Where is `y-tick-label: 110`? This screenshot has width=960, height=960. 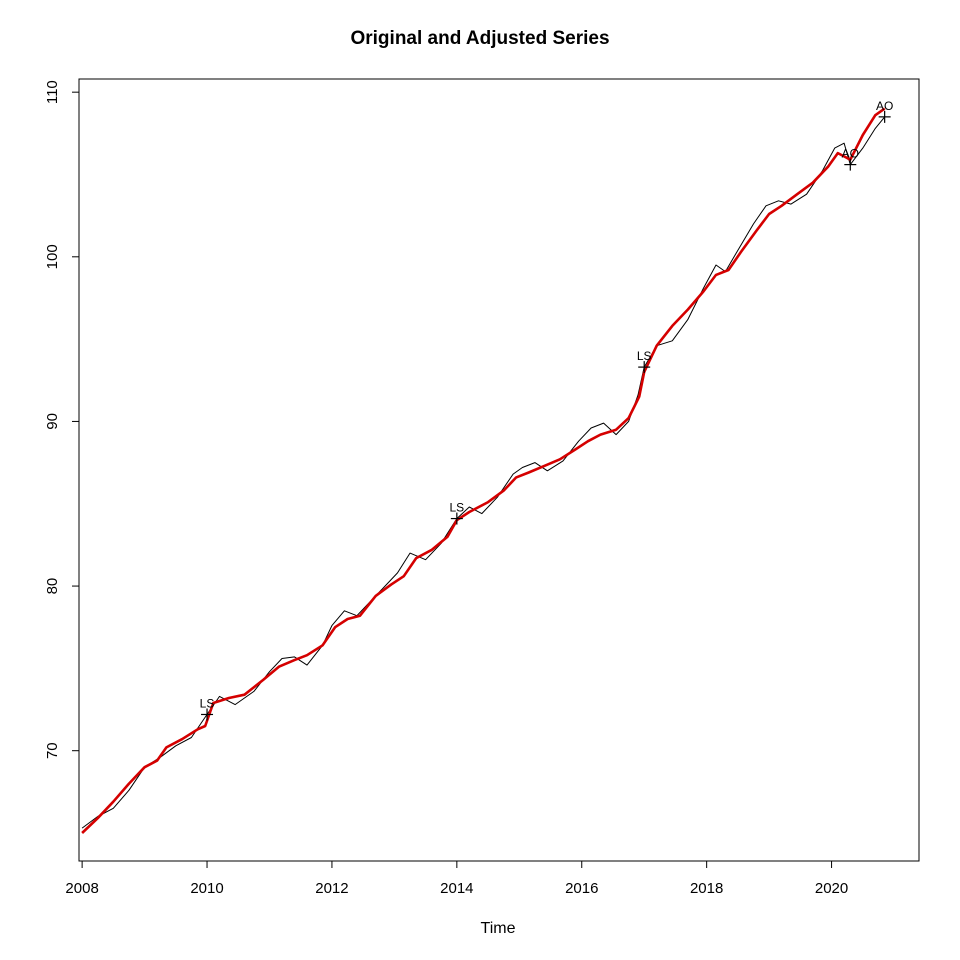
y-tick-label: 110 is located at coordinates (52, 92).